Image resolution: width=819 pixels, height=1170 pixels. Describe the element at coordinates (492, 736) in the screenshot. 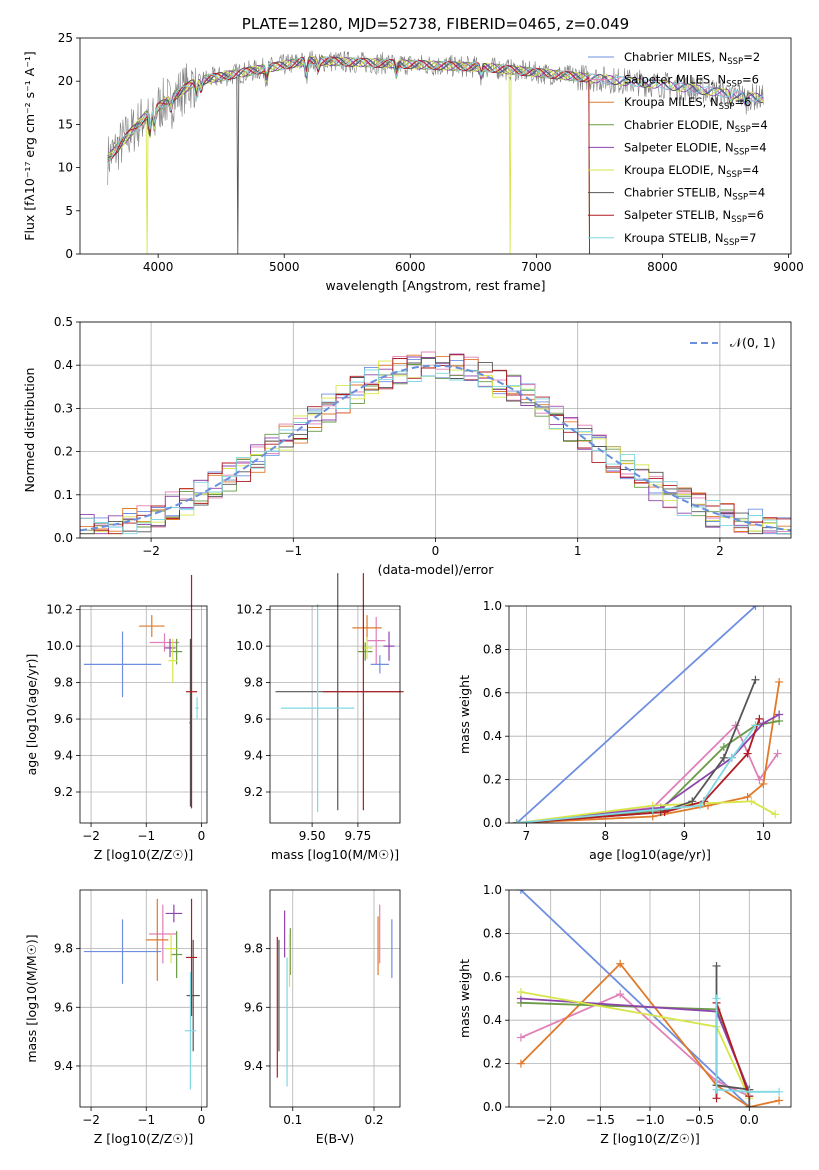

I see `weight-vs-age-ytick-label: 0.4` at that location.